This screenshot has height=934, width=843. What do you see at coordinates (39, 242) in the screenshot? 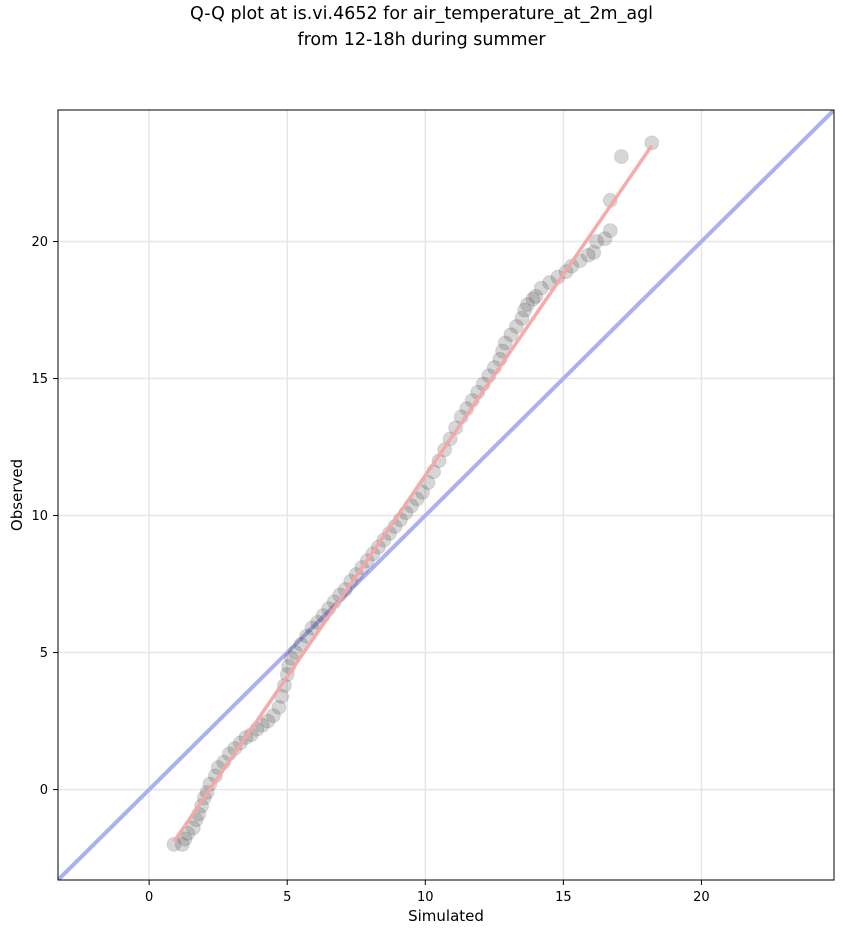
I see `y-tick-label: 20` at bounding box center [39, 242].